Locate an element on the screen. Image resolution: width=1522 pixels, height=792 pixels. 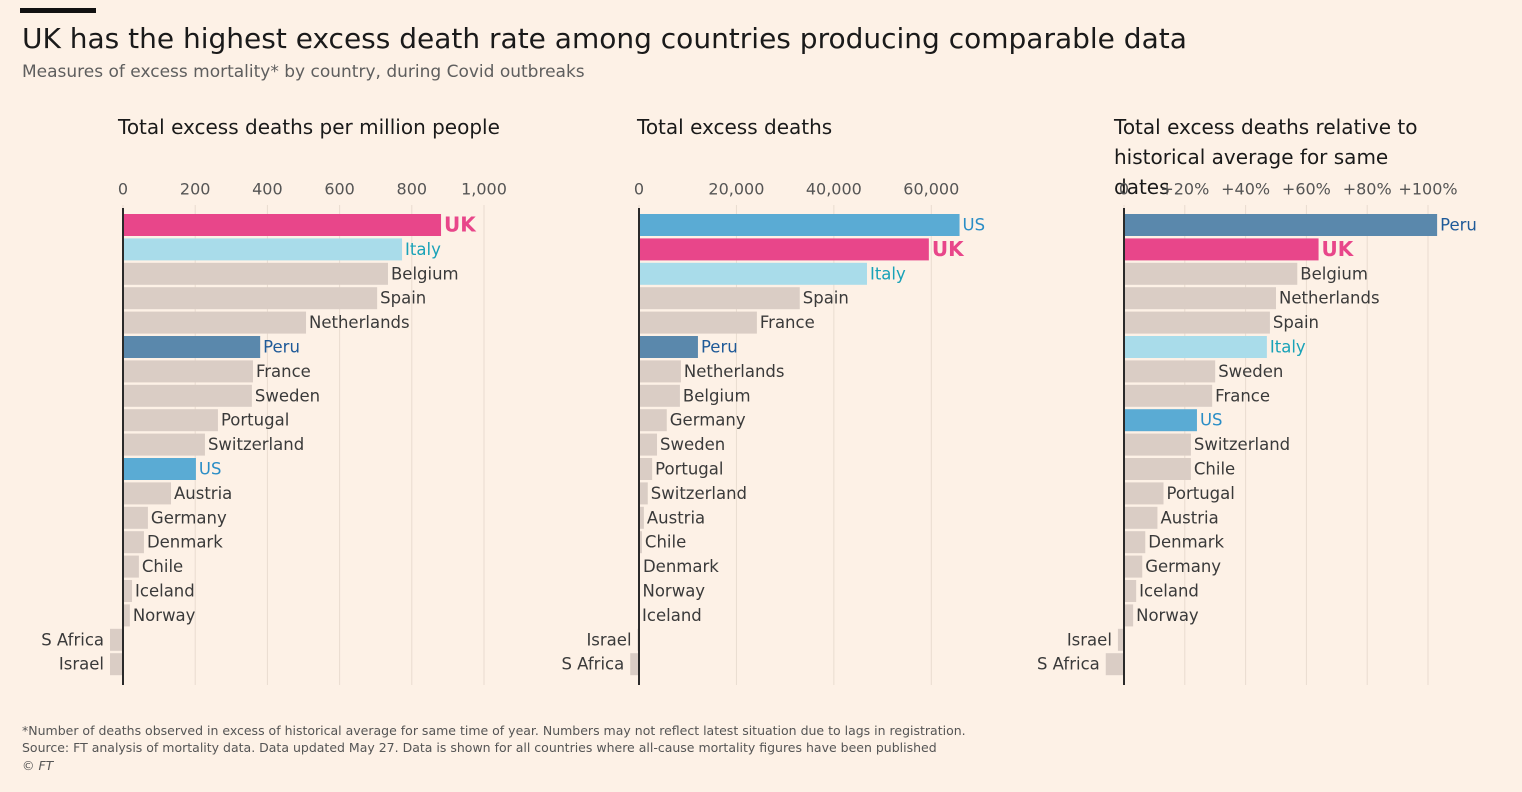
x-tick-label: 600 is located at coordinates (339, 189).